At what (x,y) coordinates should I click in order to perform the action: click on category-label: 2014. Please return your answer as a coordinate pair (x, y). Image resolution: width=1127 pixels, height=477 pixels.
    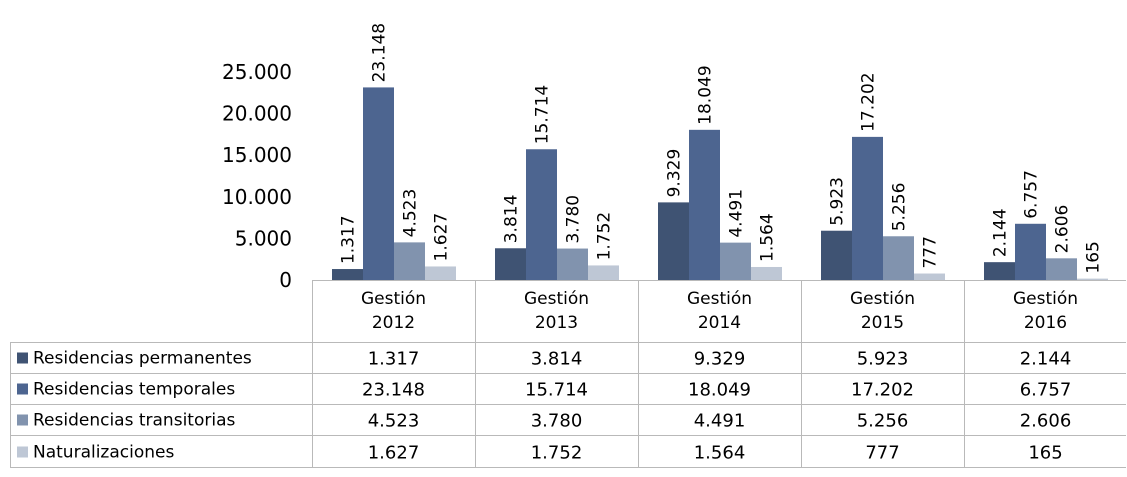
    Looking at the image, I should click on (719, 323).